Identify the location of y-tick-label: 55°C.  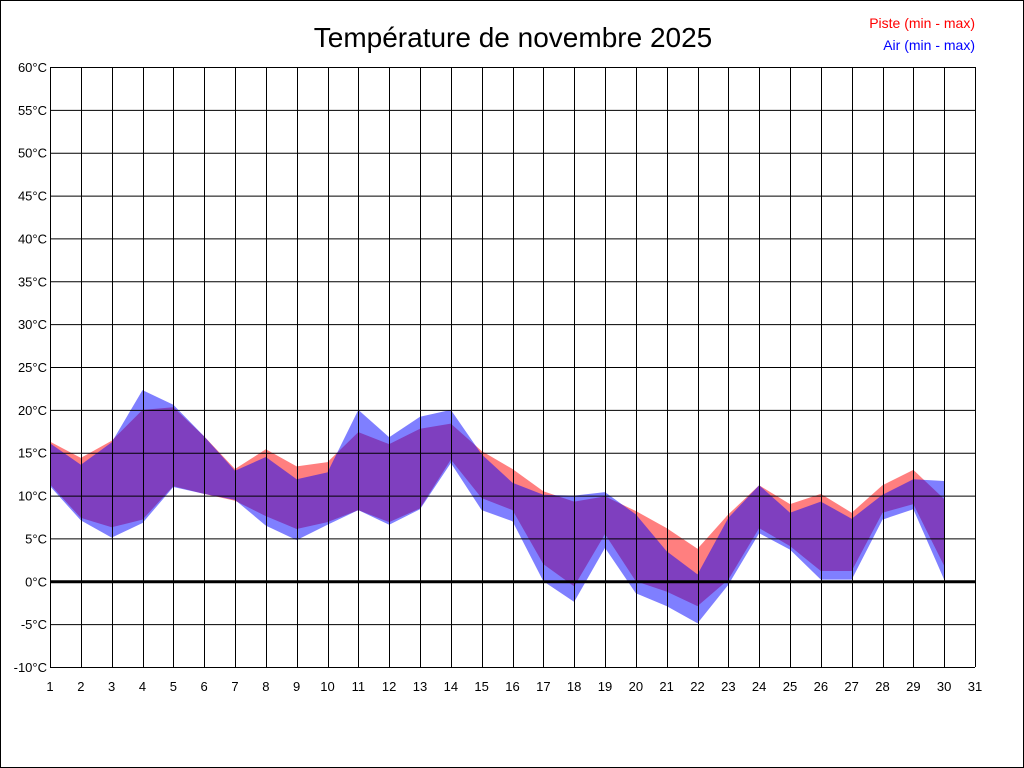
(32, 110).